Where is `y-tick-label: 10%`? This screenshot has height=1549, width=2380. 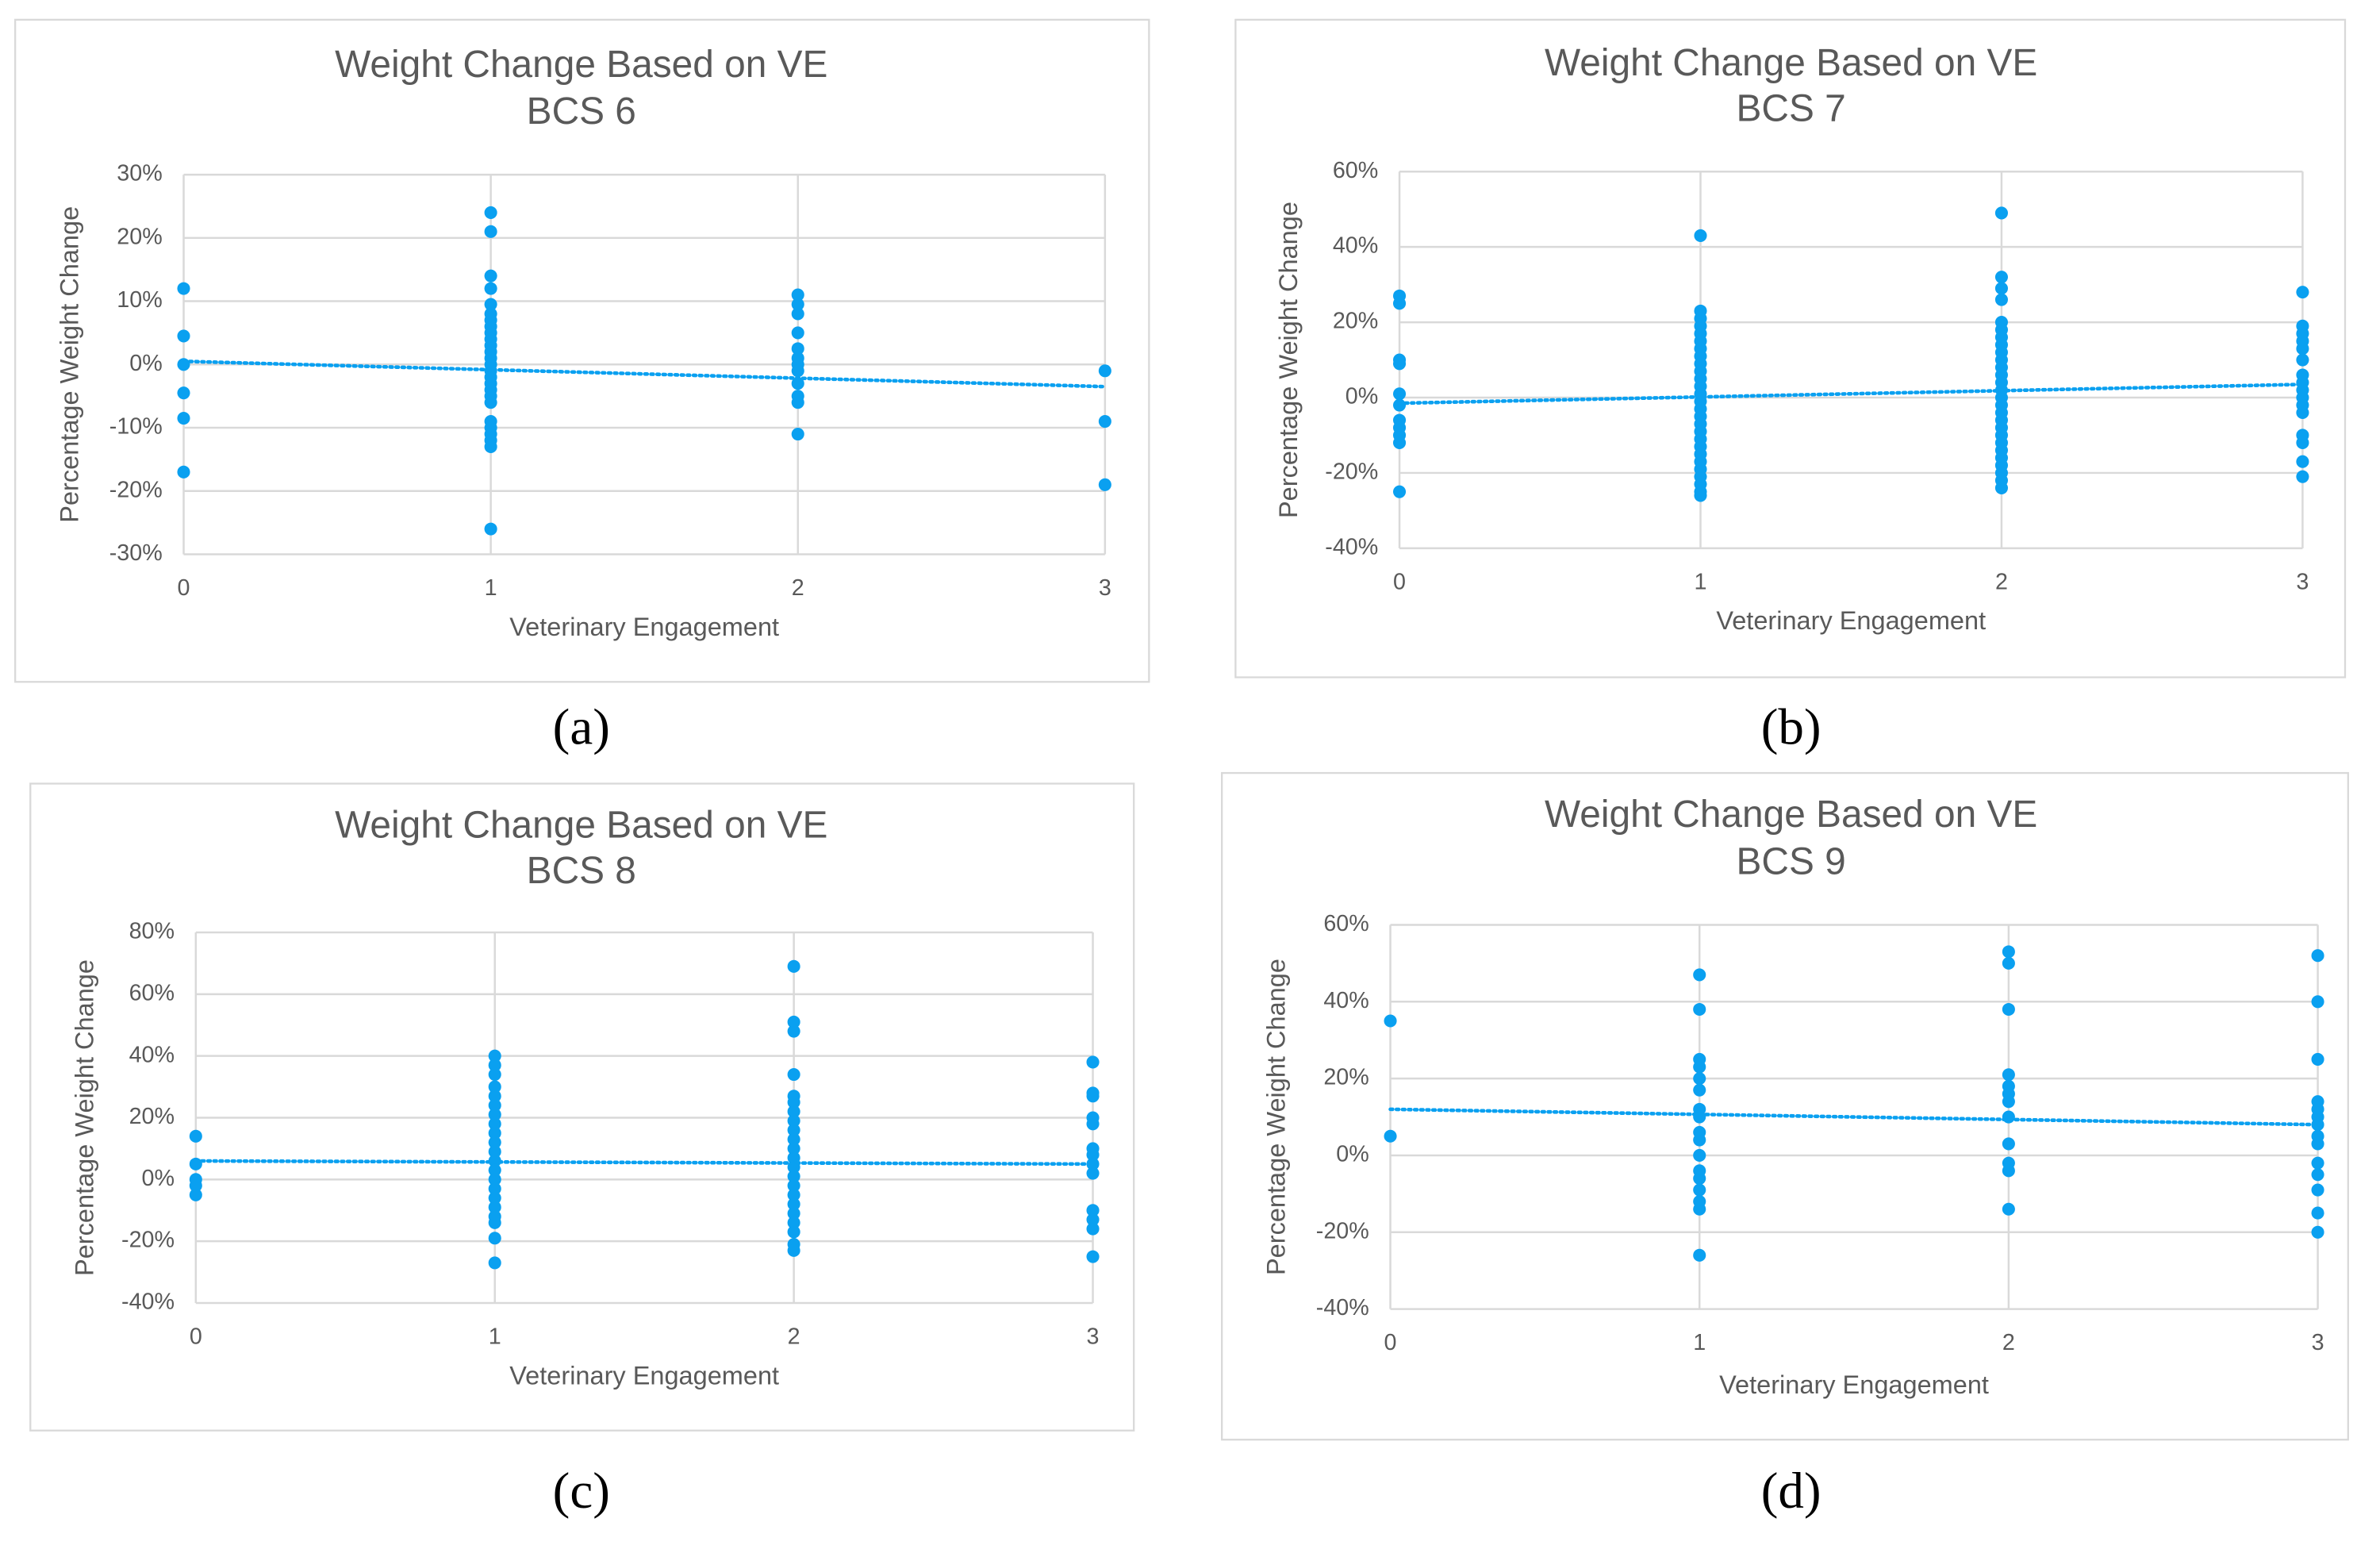 y-tick-label: 10% is located at coordinates (139, 300).